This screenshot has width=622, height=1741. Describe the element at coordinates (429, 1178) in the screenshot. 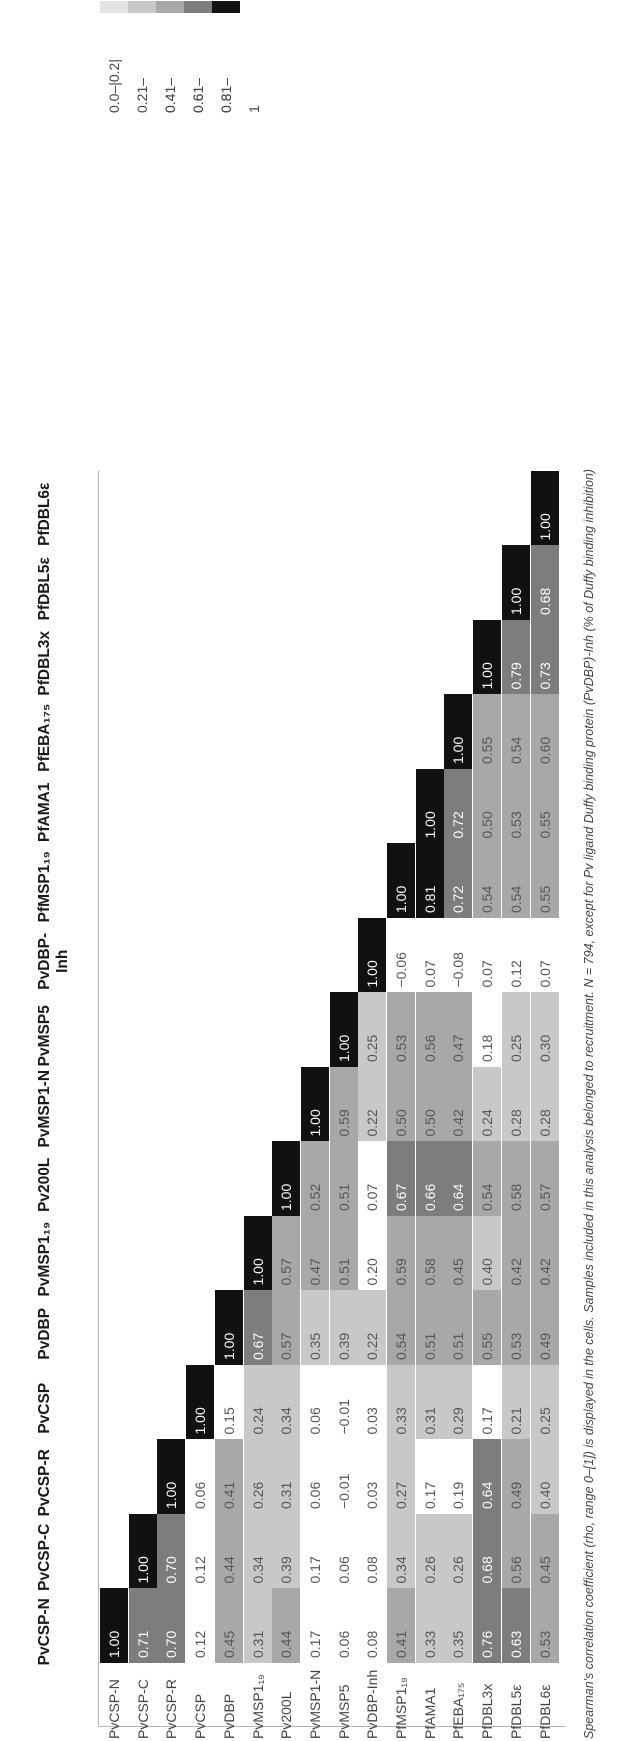

I see `correlation-cell: 0.66` at that location.